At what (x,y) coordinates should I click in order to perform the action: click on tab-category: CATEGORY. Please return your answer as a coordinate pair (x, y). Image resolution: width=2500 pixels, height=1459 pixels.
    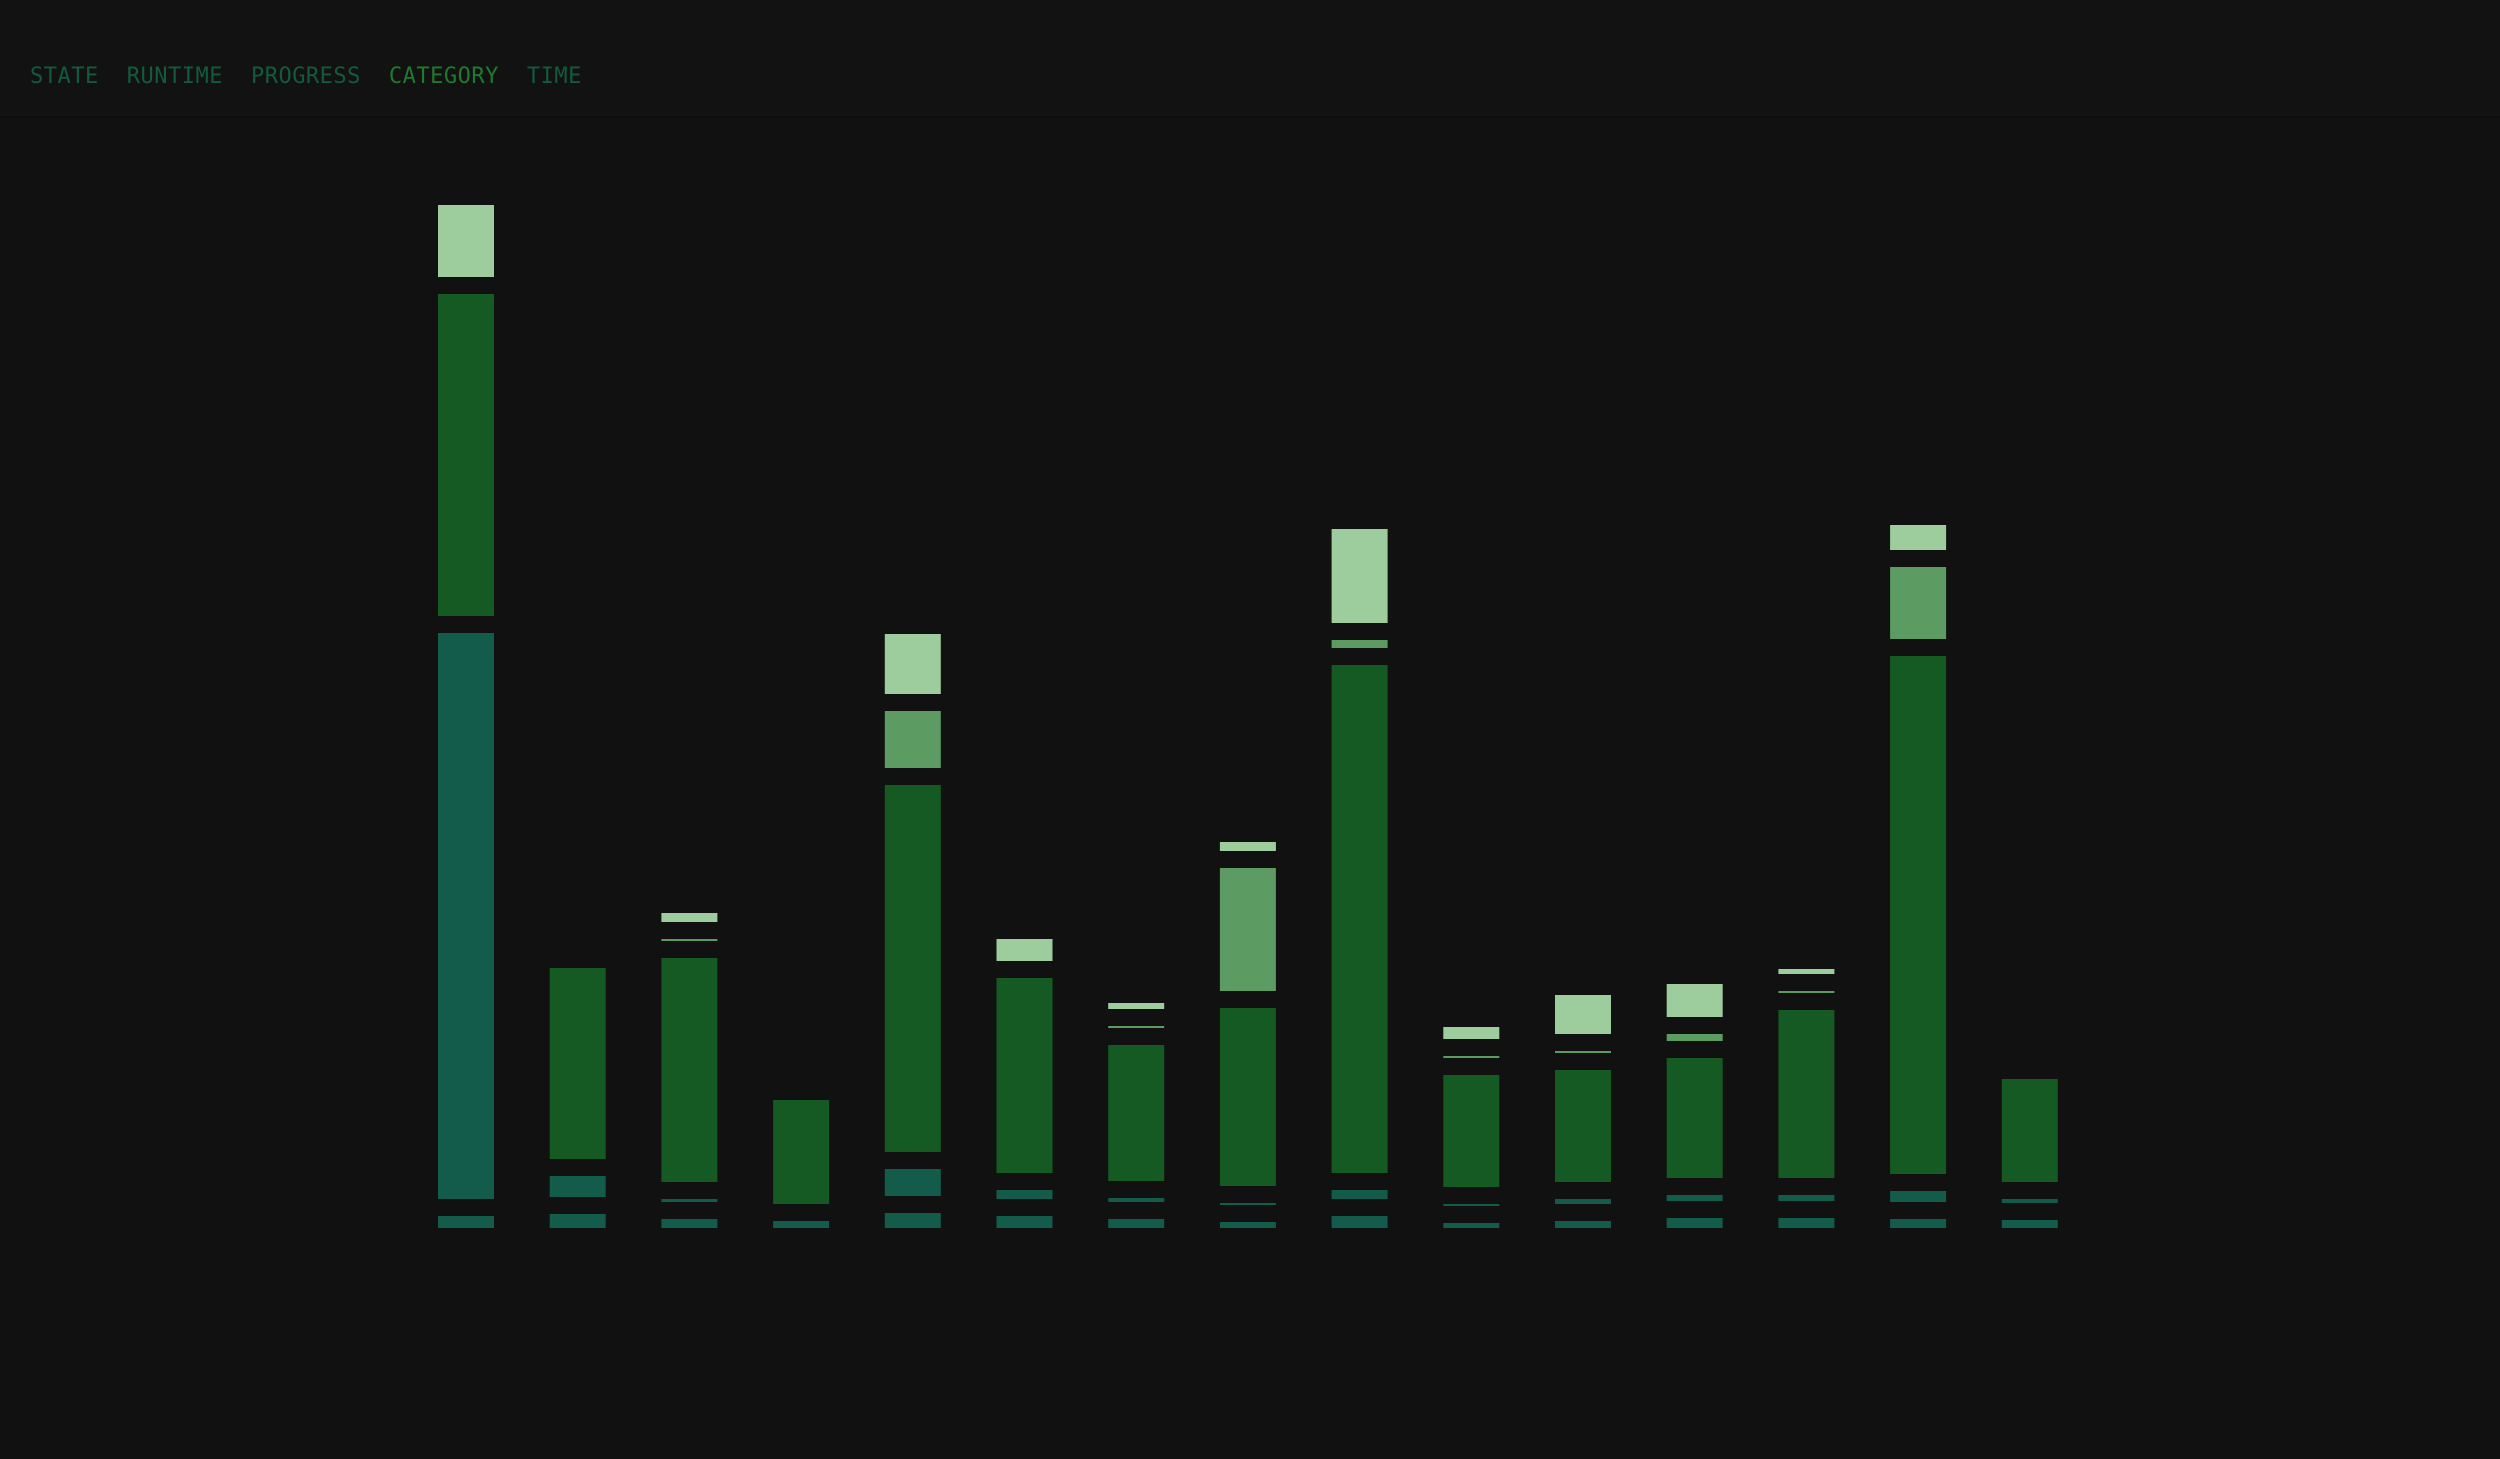
    Looking at the image, I should click on (443, 76).